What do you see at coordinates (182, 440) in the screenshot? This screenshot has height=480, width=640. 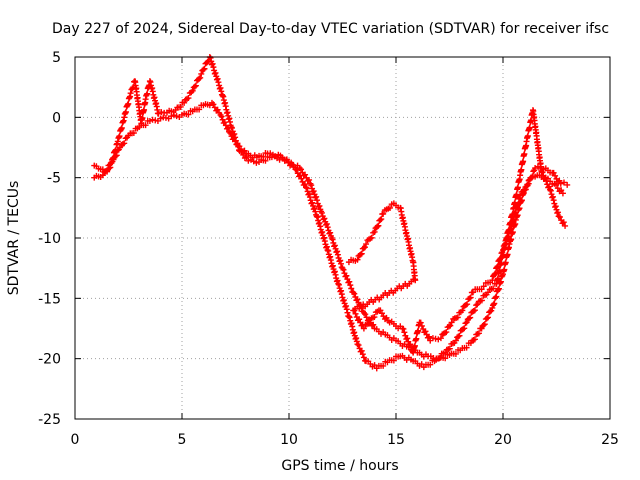 I see `x-tick-label: 5` at bounding box center [182, 440].